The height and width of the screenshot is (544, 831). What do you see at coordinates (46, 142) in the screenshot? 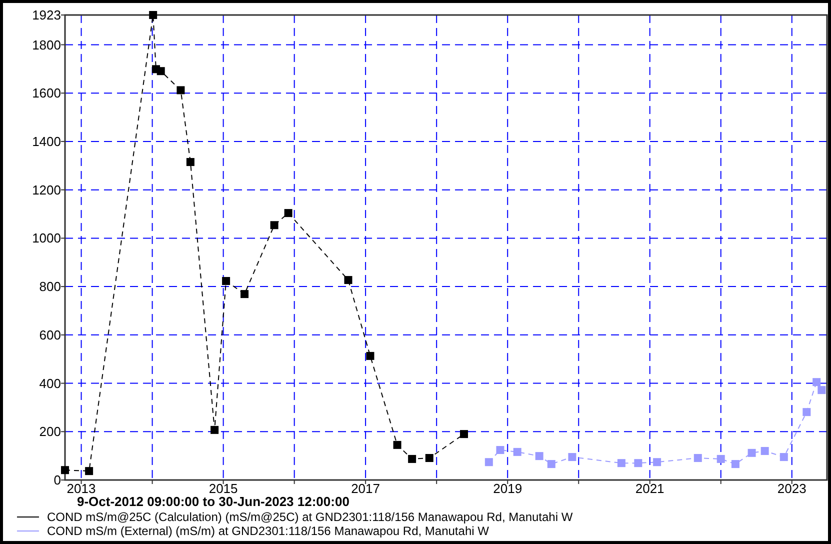
I see `y-tick-label: 1400` at bounding box center [46, 142].